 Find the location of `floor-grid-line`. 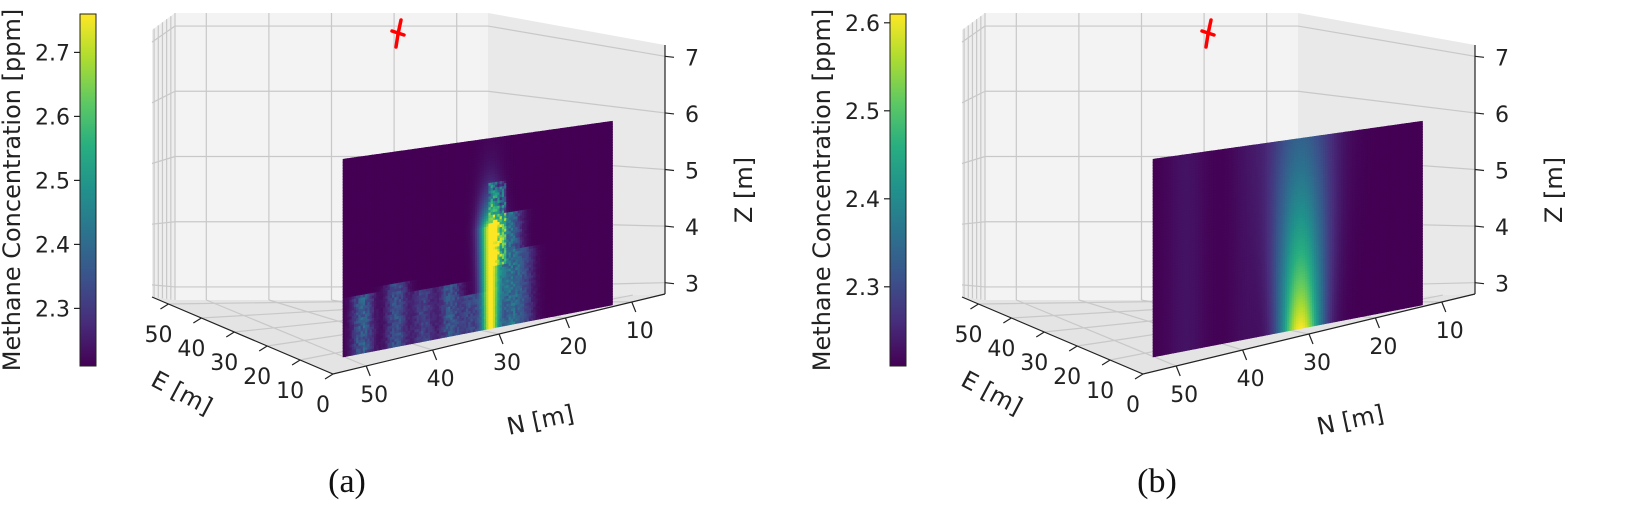

floor-grid-line is located at coordinates (286, 333).